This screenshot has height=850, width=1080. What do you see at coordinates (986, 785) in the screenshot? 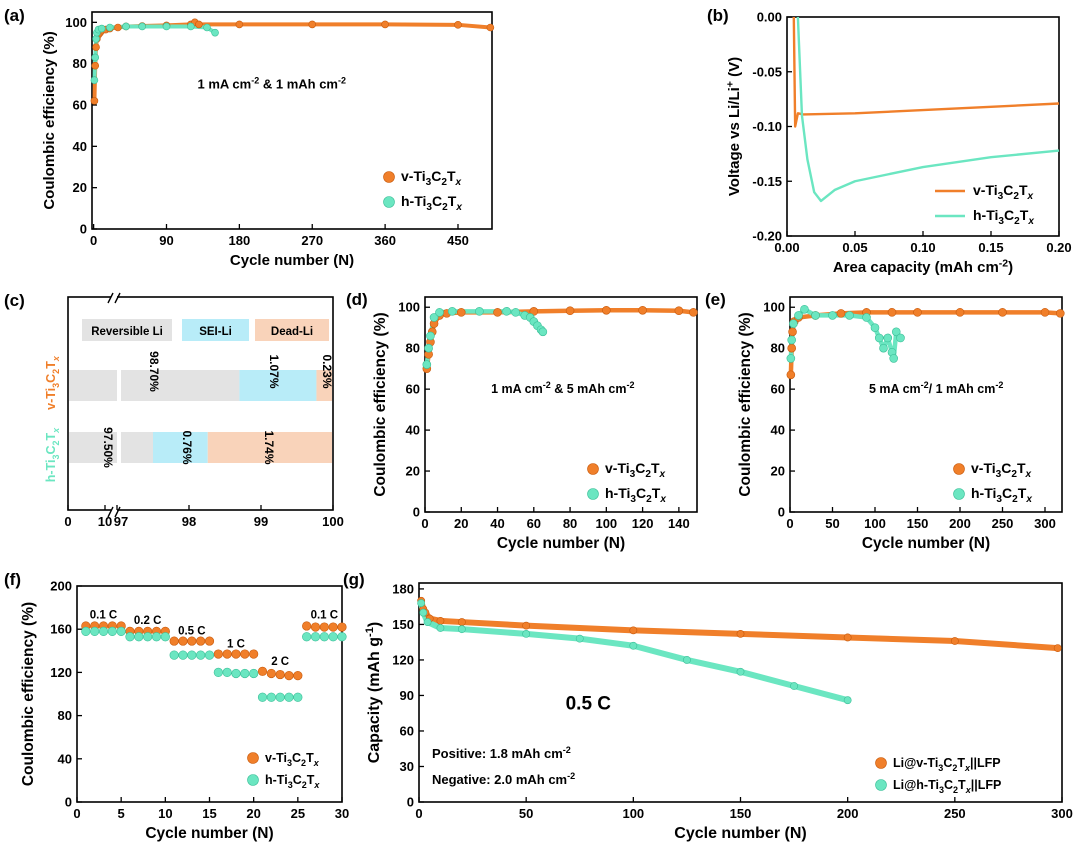
I see `legend-label-part: ||LFP` at bounding box center [986, 785].